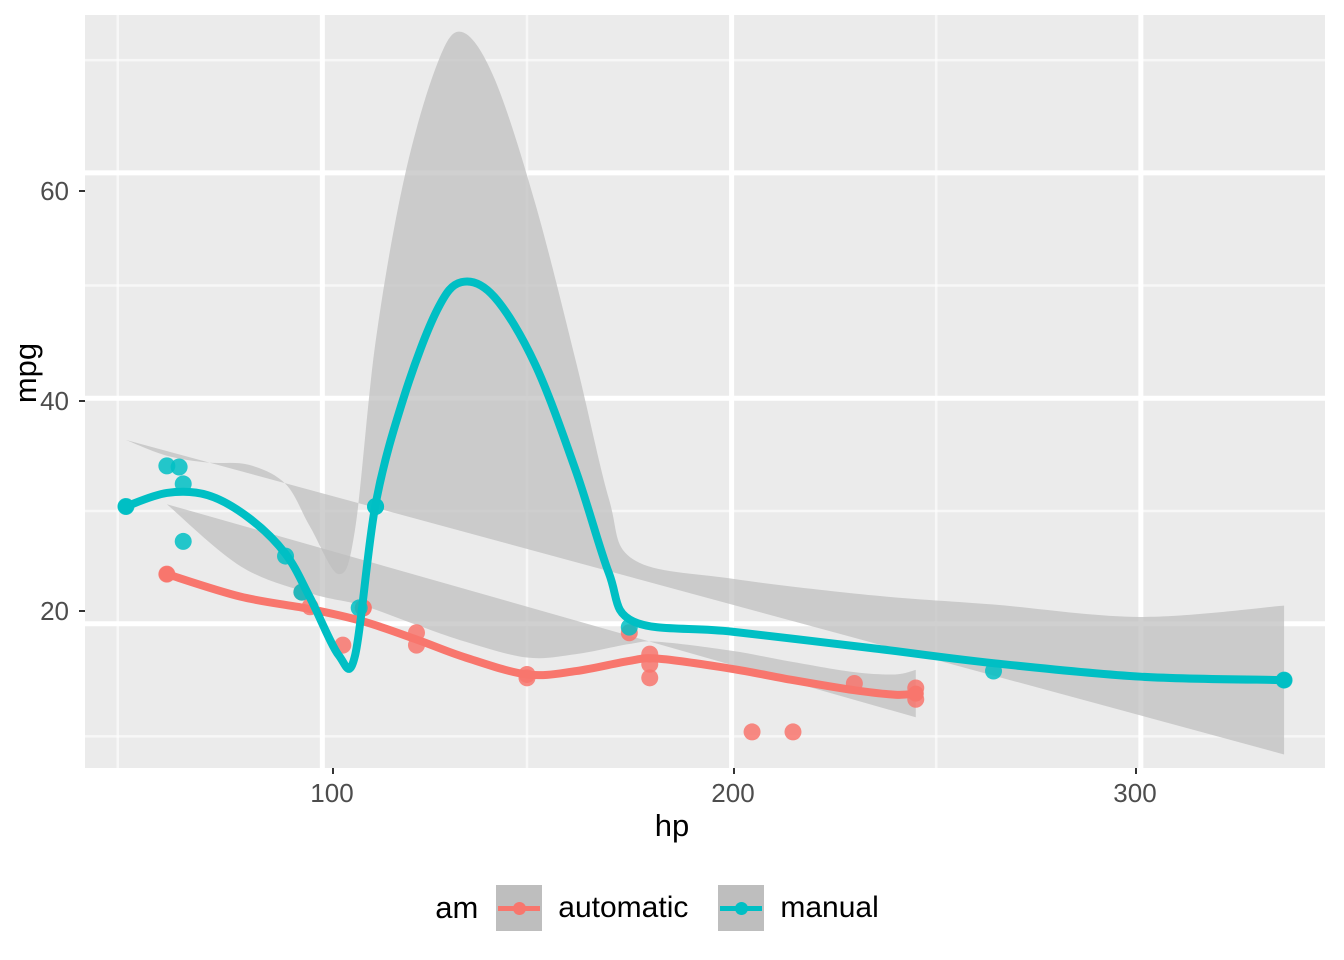  Describe the element at coordinates (332, 793) in the screenshot. I see `x-tick-label-100: 100` at that location.